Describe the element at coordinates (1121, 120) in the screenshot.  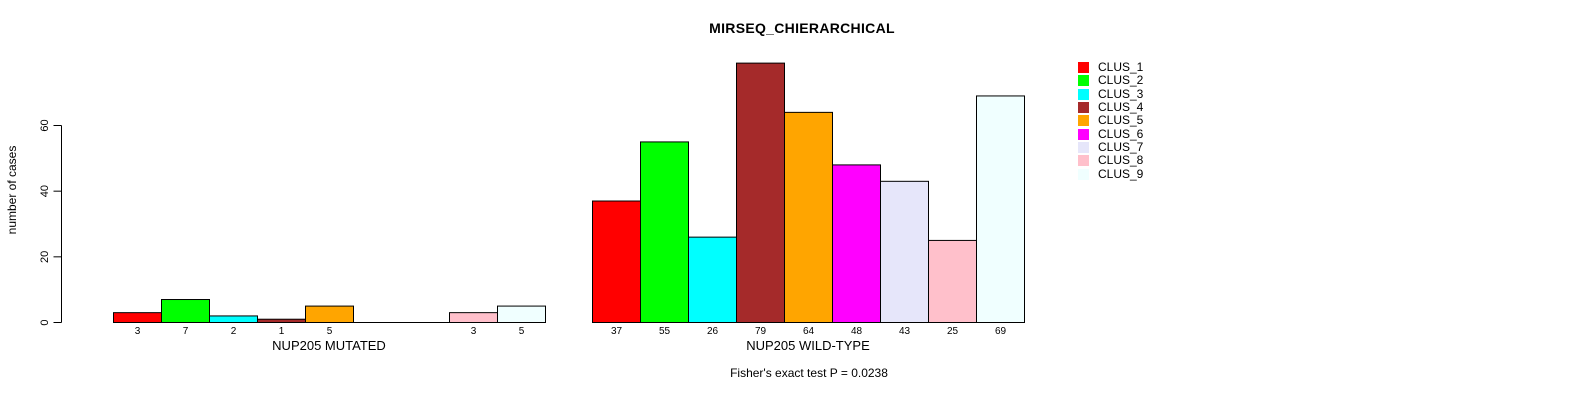
I see `legend-label: CLUS_5` at that location.